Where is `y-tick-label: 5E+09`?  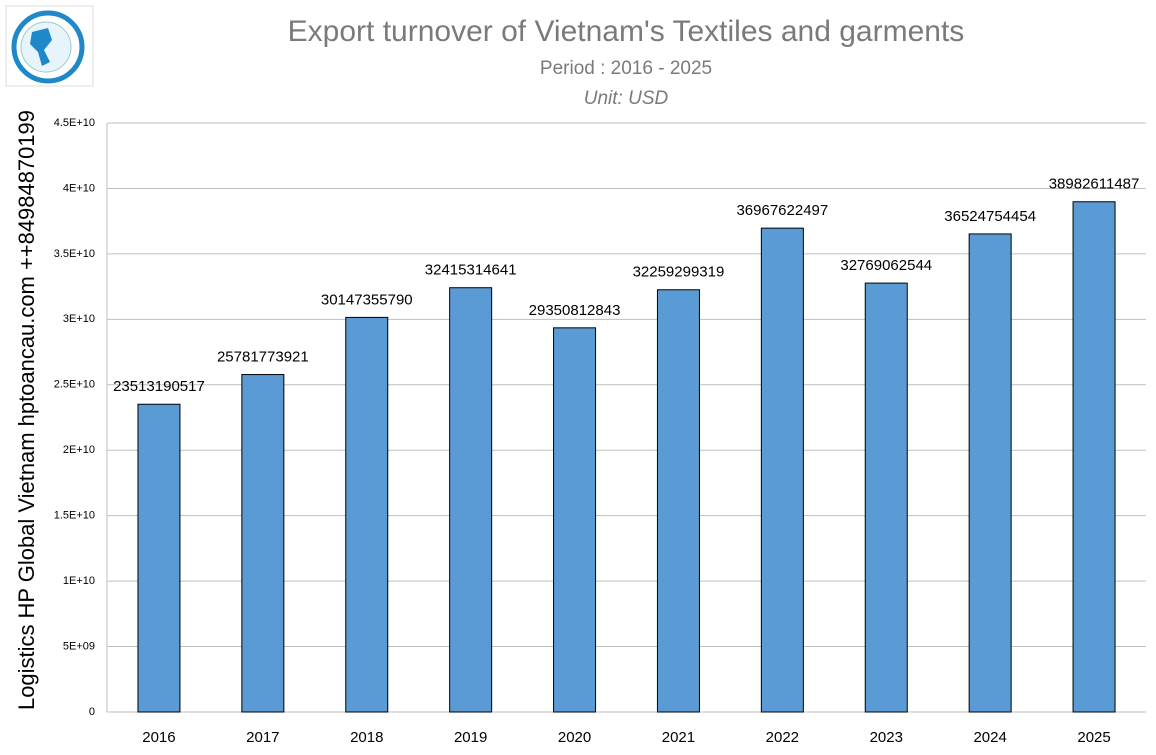 y-tick-label: 5E+09 is located at coordinates (79, 646).